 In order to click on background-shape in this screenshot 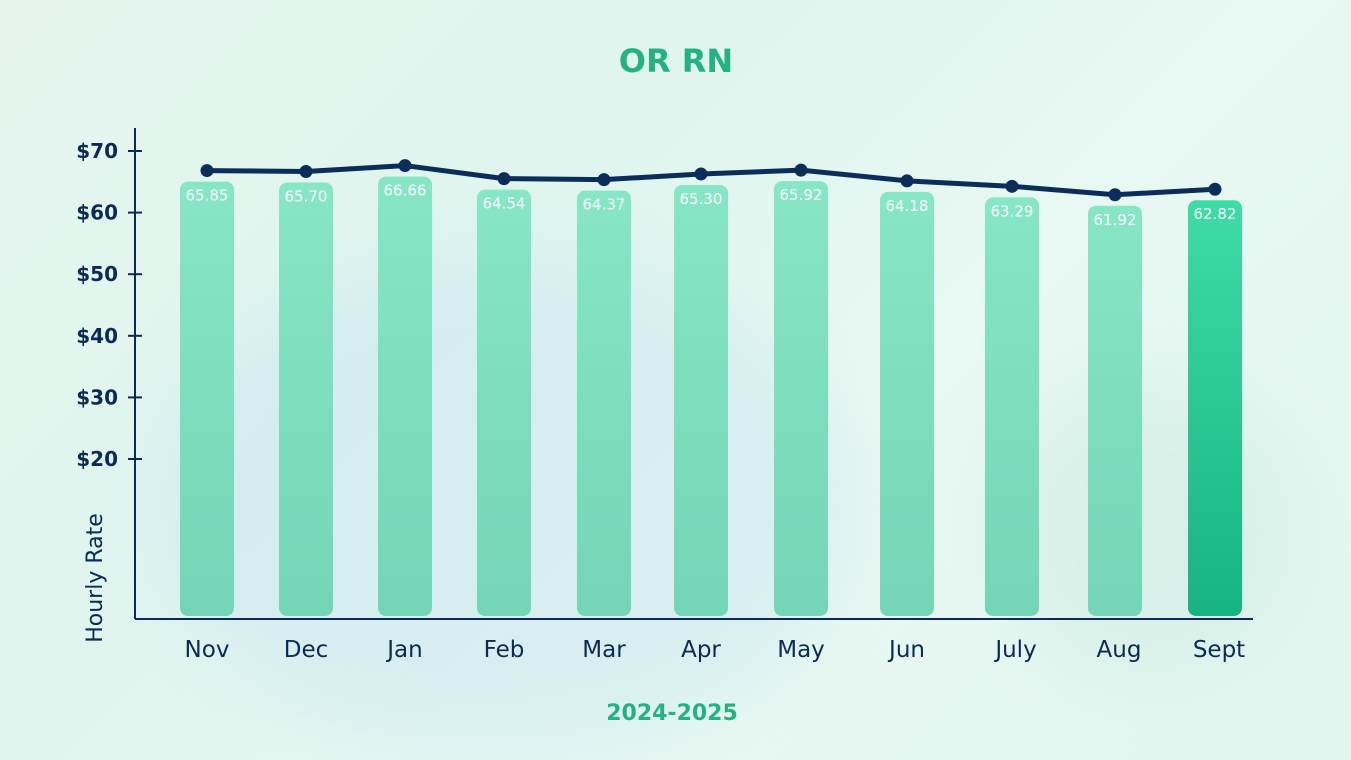, I will do `click(1150, 530)`.